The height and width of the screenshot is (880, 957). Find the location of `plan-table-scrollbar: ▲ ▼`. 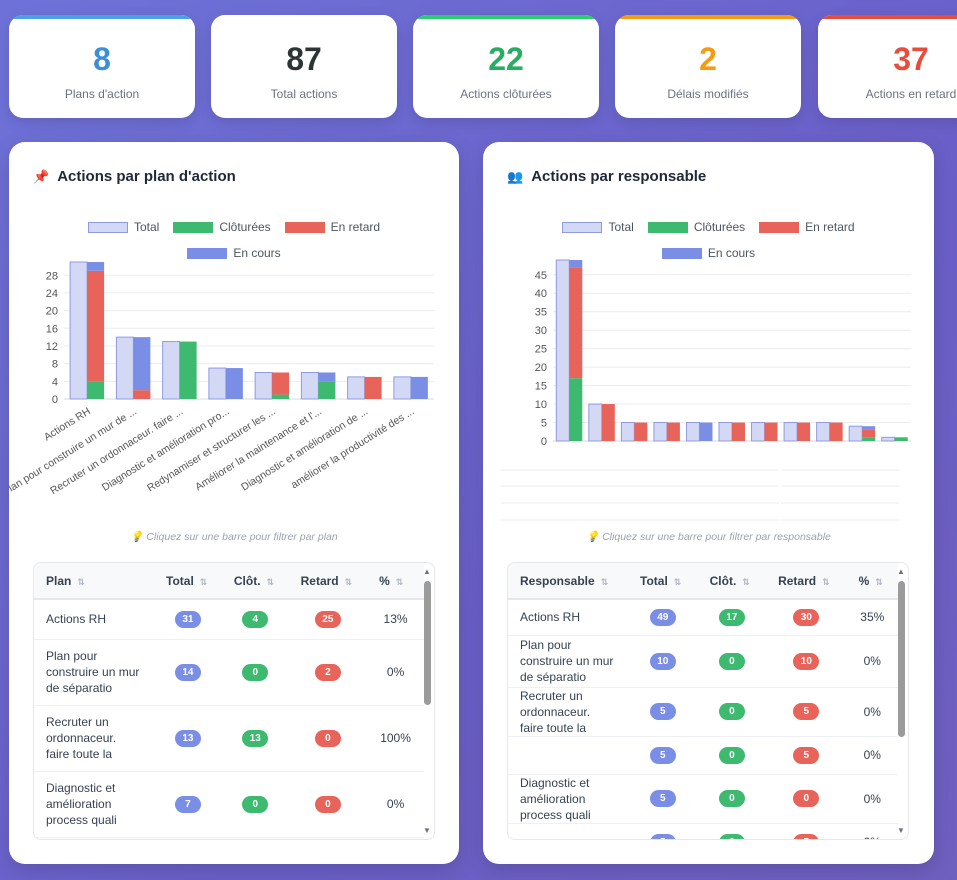

plan-table-scrollbar: ▲ ▼ is located at coordinates (427, 701).